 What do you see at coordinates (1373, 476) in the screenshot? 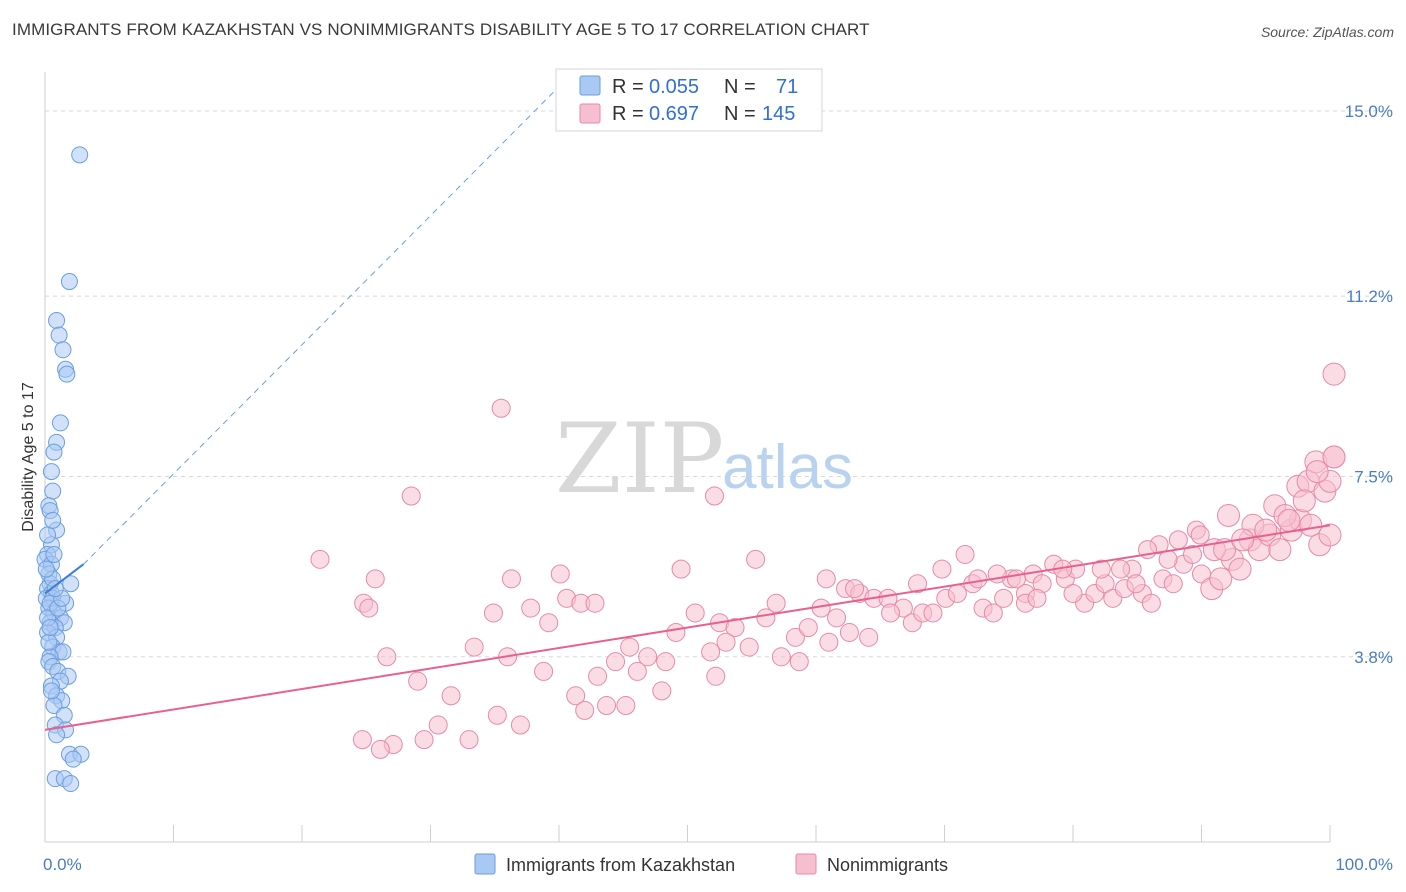
I see `y-tick-label: 7.5%` at bounding box center [1373, 476].